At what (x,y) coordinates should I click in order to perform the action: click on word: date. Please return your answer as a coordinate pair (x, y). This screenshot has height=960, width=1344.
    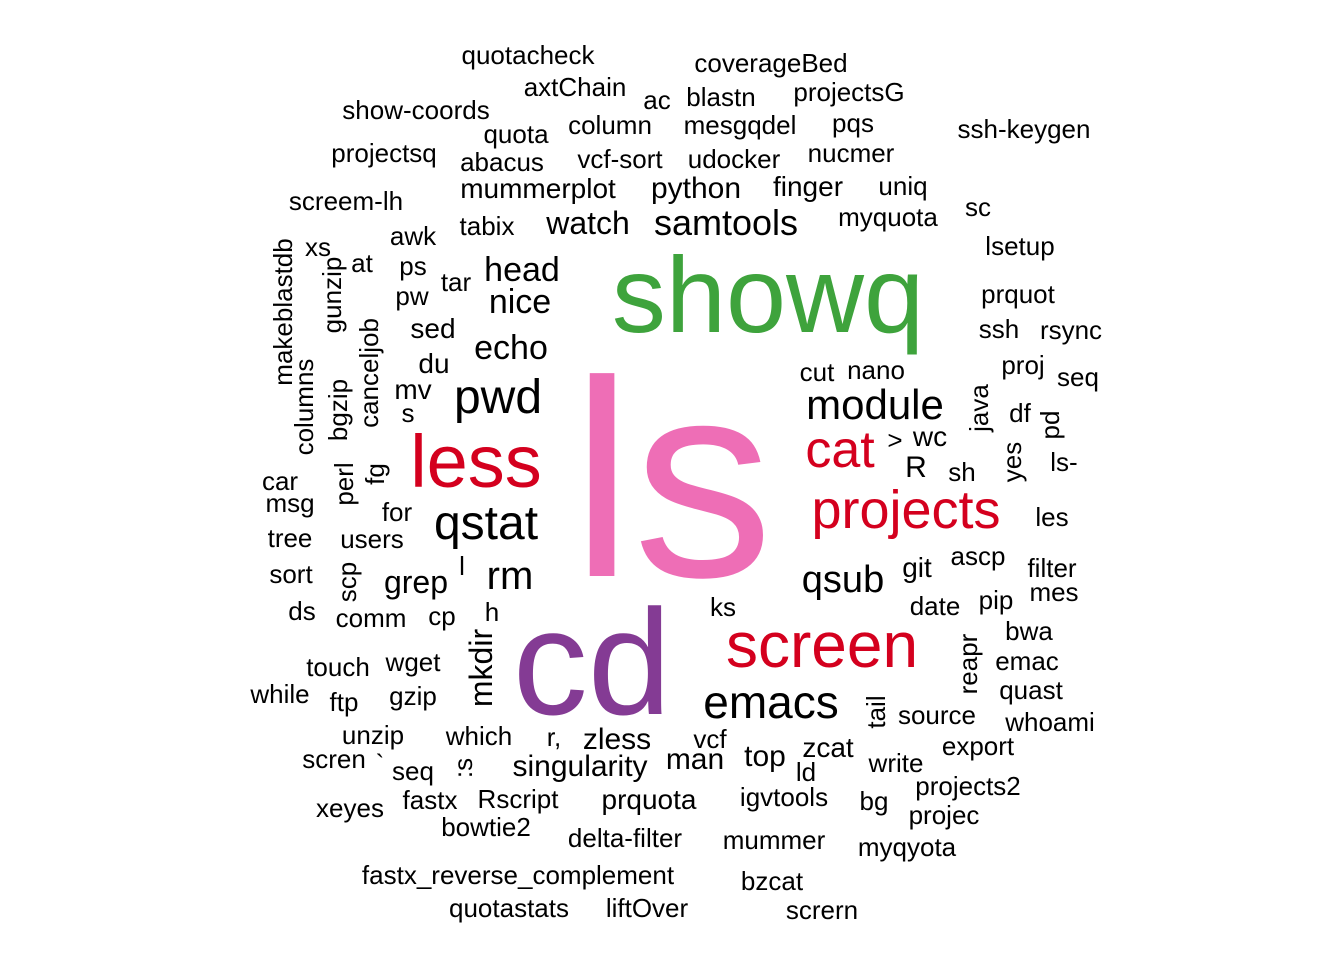
    Looking at the image, I should click on (935, 606).